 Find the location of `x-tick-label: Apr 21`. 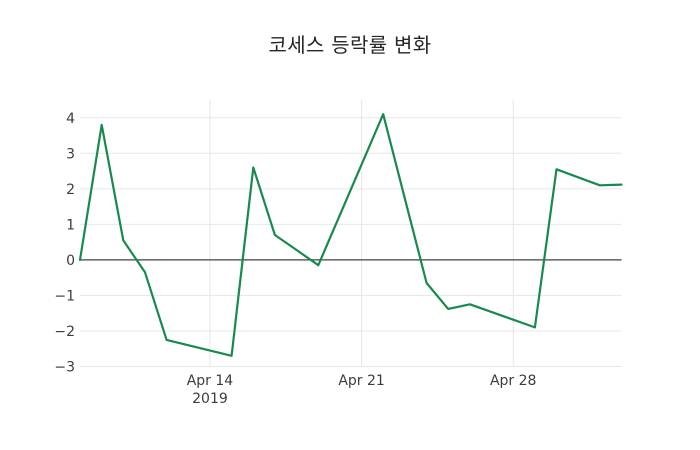

x-tick-label: Apr 21 is located at coordinates (361, 381).